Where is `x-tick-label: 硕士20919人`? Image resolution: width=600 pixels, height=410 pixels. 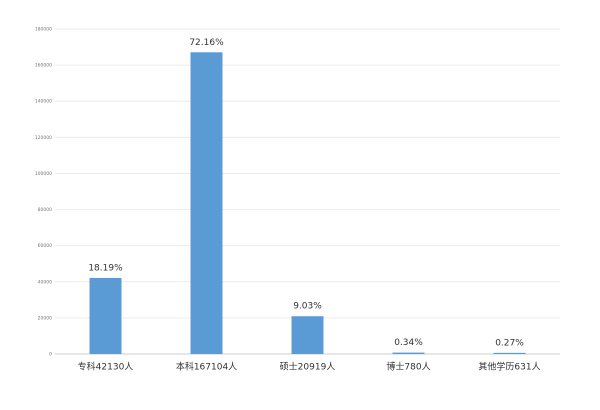
x-tick-label: 硕士20919人 is located at coordinates (308, 367).